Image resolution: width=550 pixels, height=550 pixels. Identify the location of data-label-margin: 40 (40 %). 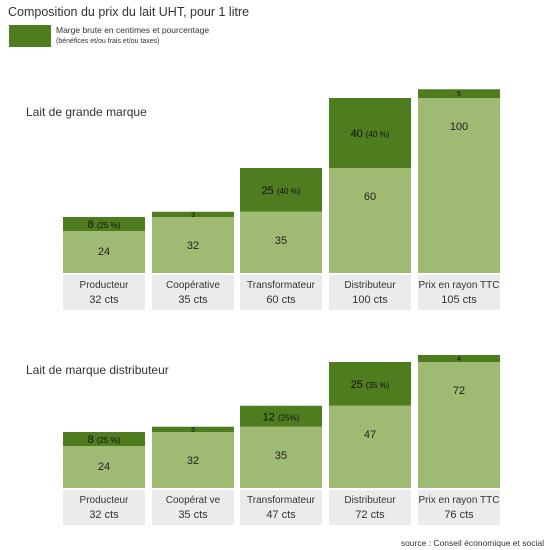
(370, 134).